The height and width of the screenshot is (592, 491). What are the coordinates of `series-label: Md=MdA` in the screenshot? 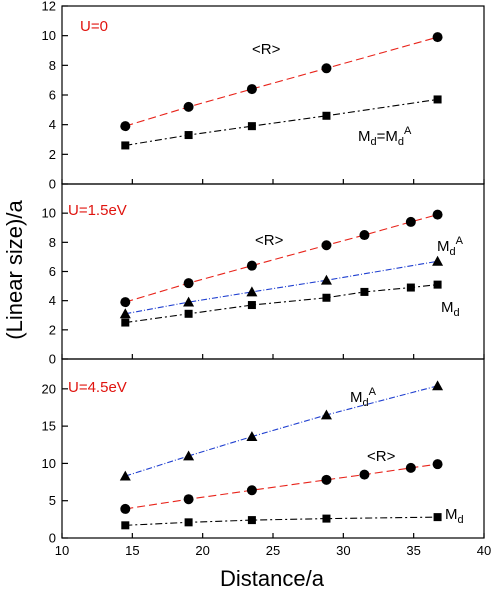 It's located at (385, 136).